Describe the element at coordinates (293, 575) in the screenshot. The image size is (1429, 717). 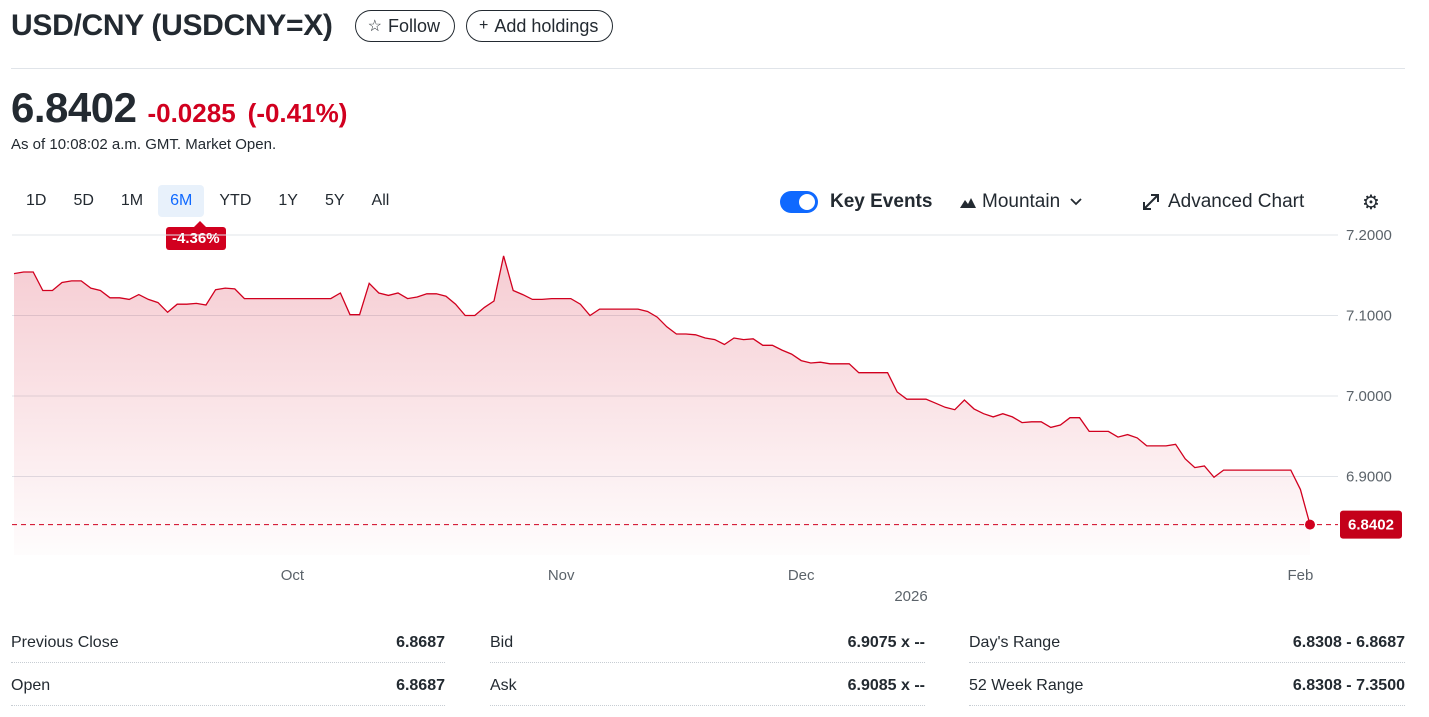
I see `x-tick-label: Oct` at that location.